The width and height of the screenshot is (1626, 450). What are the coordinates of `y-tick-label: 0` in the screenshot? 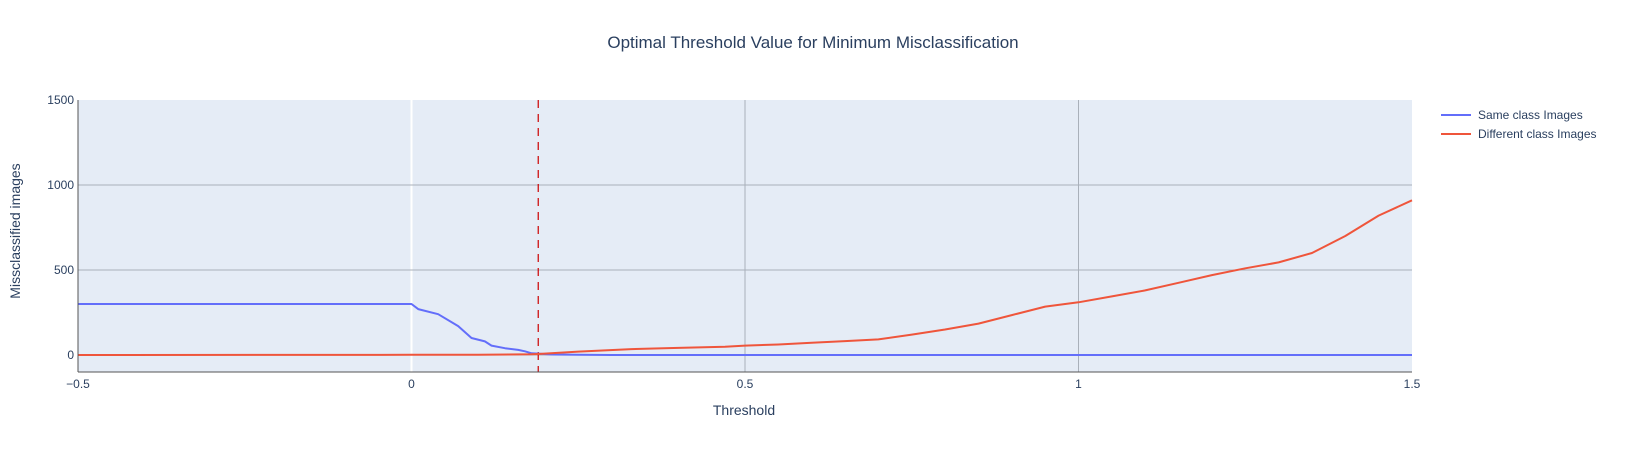 It's located at (70, 355).